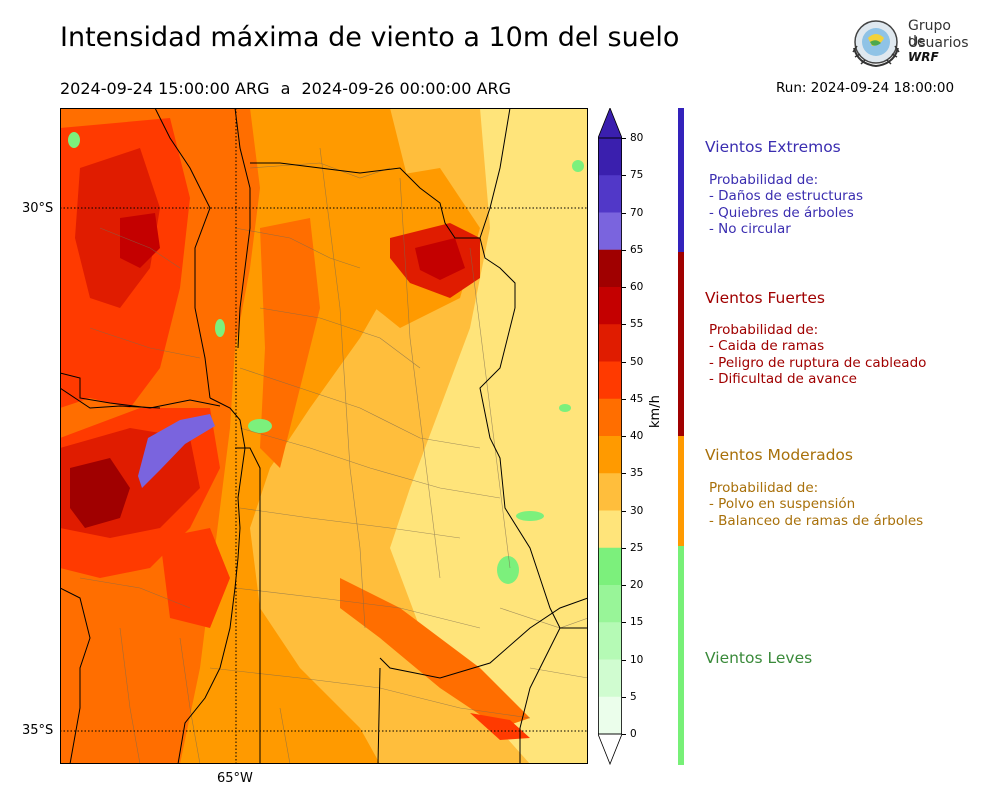 This screenshot has width=1000, height=800. Describe the element at coordinates (440, 259) in the screenshot. I see `wind-band-60-east` at that location.